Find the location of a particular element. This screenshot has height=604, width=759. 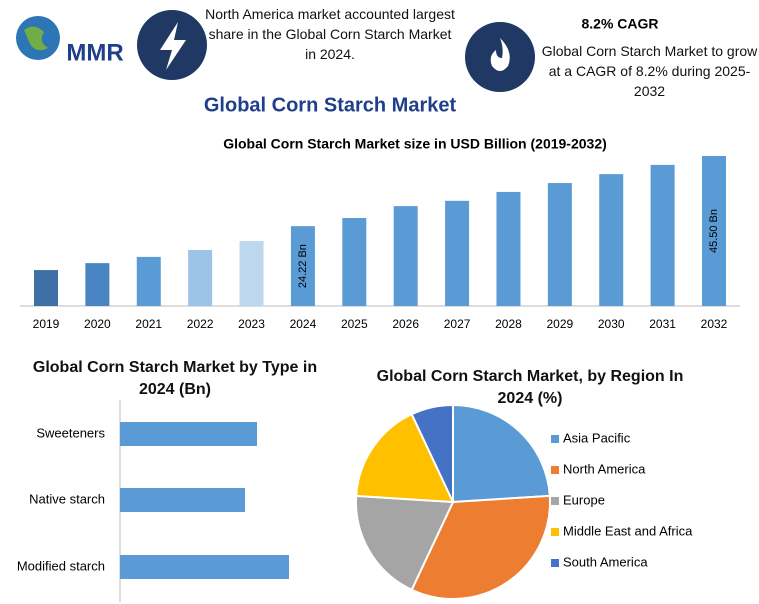

legend-label: South America is located at coordinates (605, 561).